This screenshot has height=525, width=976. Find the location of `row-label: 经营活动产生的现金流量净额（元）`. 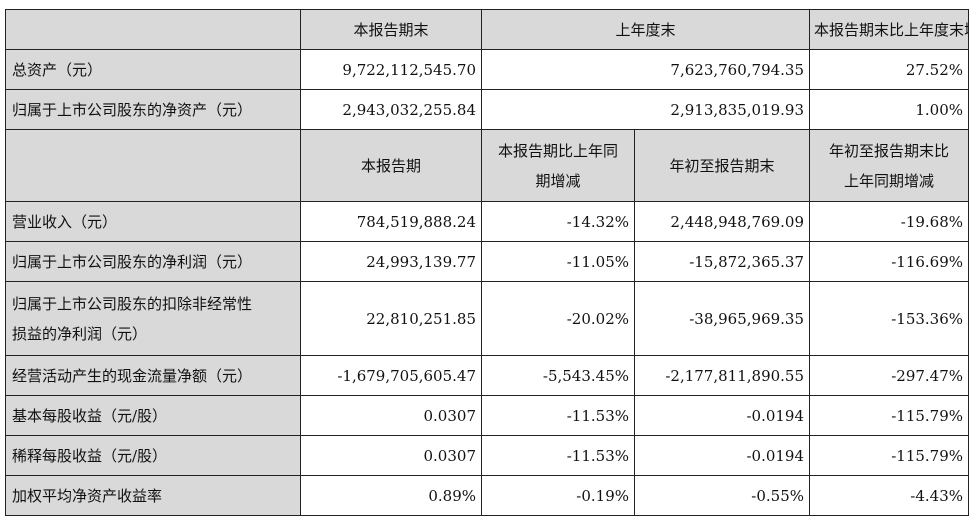

row-label: 经营活动产生的现金流量净额（元） is located at coordinates (153, 375).